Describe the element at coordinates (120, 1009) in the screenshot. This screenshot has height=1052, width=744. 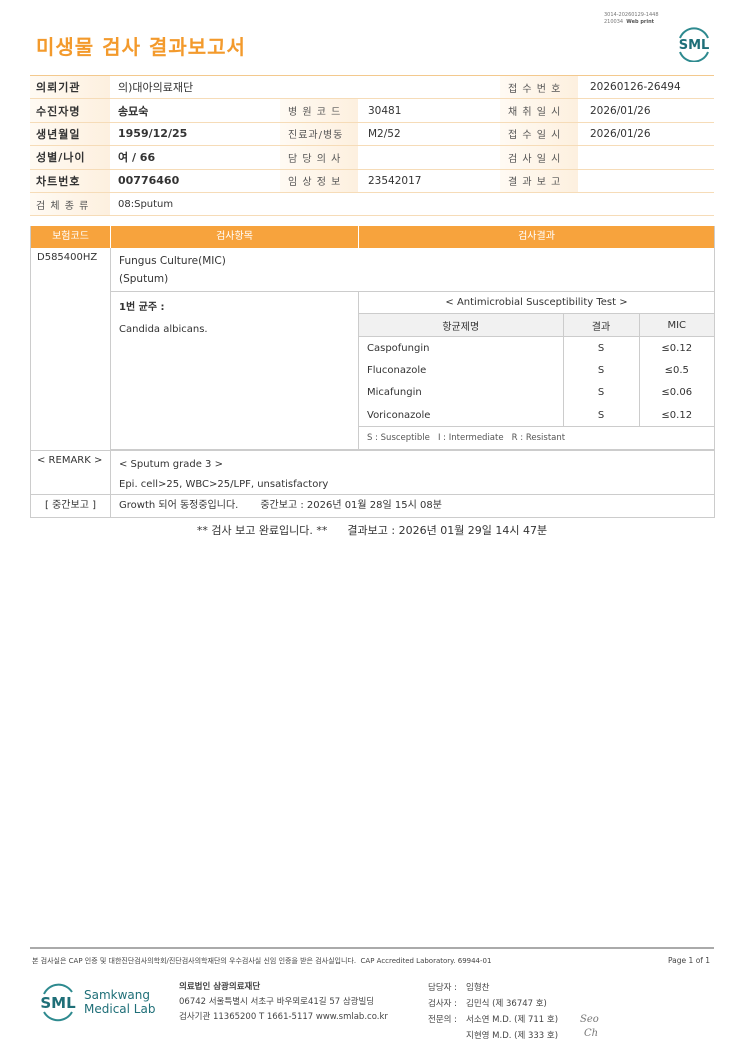
I see `logo-line2: Medical Lab` at that location.